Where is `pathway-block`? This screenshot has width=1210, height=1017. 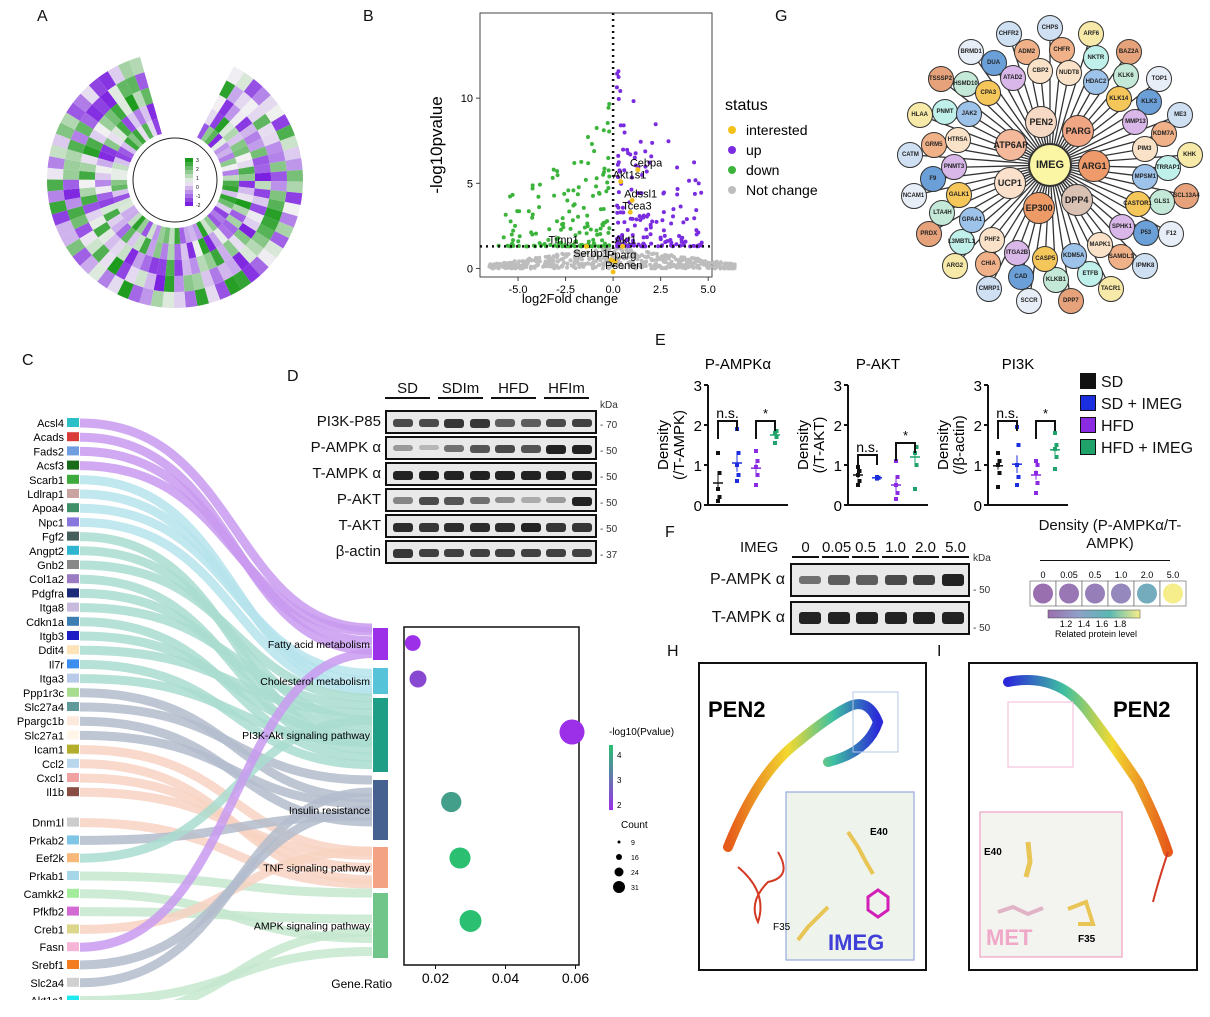
pathway-block is located at coordinates (380, 644).